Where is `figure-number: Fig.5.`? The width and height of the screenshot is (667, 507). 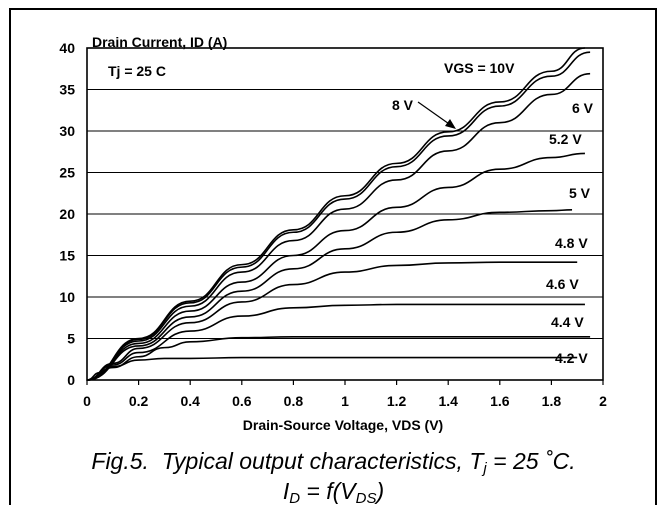
figure-number: Fig.5. is located at coordinates (120, 461).